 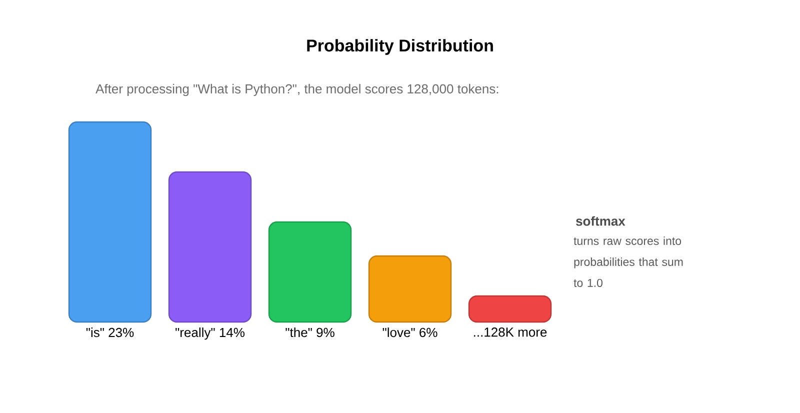 What do you see at coordinates (601, 221) in the screenshot?
I see `text: softmax` at bounding box center [601, 221].